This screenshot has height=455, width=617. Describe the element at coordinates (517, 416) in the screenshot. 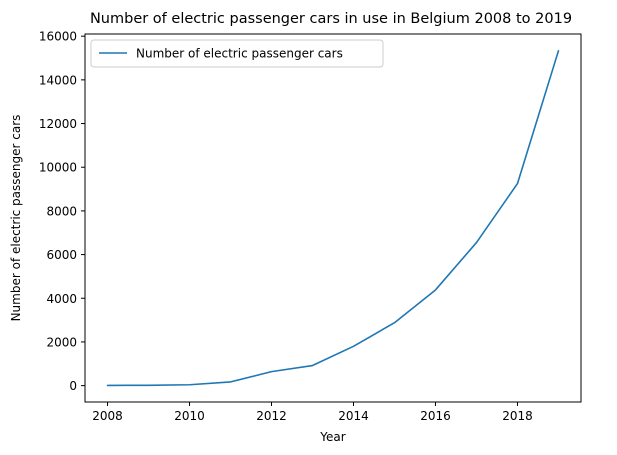

I see `x-tick-label: 2018` at that location.